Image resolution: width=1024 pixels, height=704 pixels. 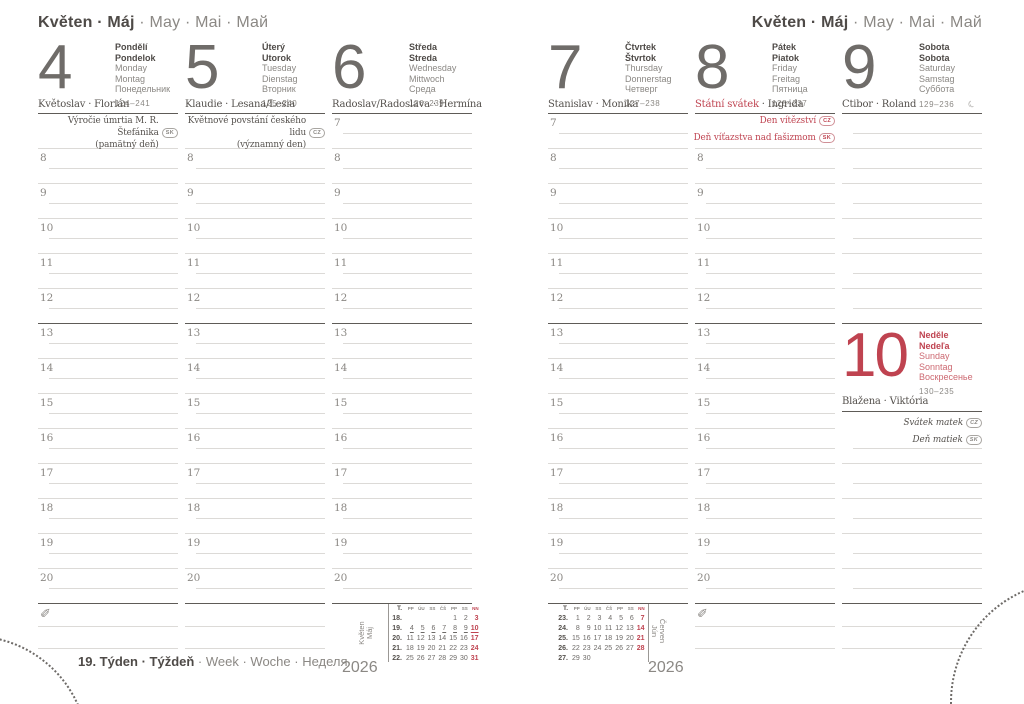 I want to click on pencil-icon: ✐, so click(x=702, y=613).